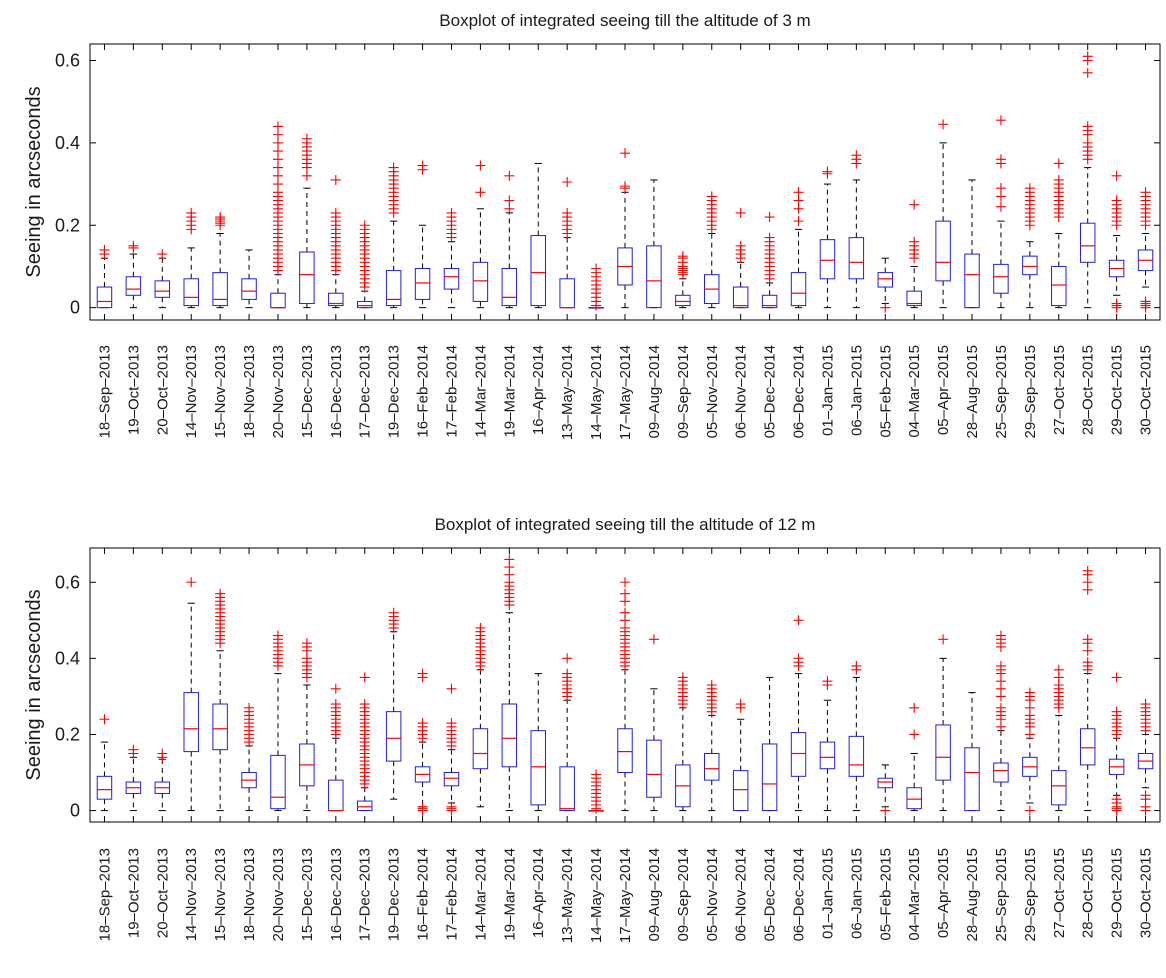 The image size is (1166, 978). I want to click on x-tick-label: 18–Sep–2013, so click(104, 391).